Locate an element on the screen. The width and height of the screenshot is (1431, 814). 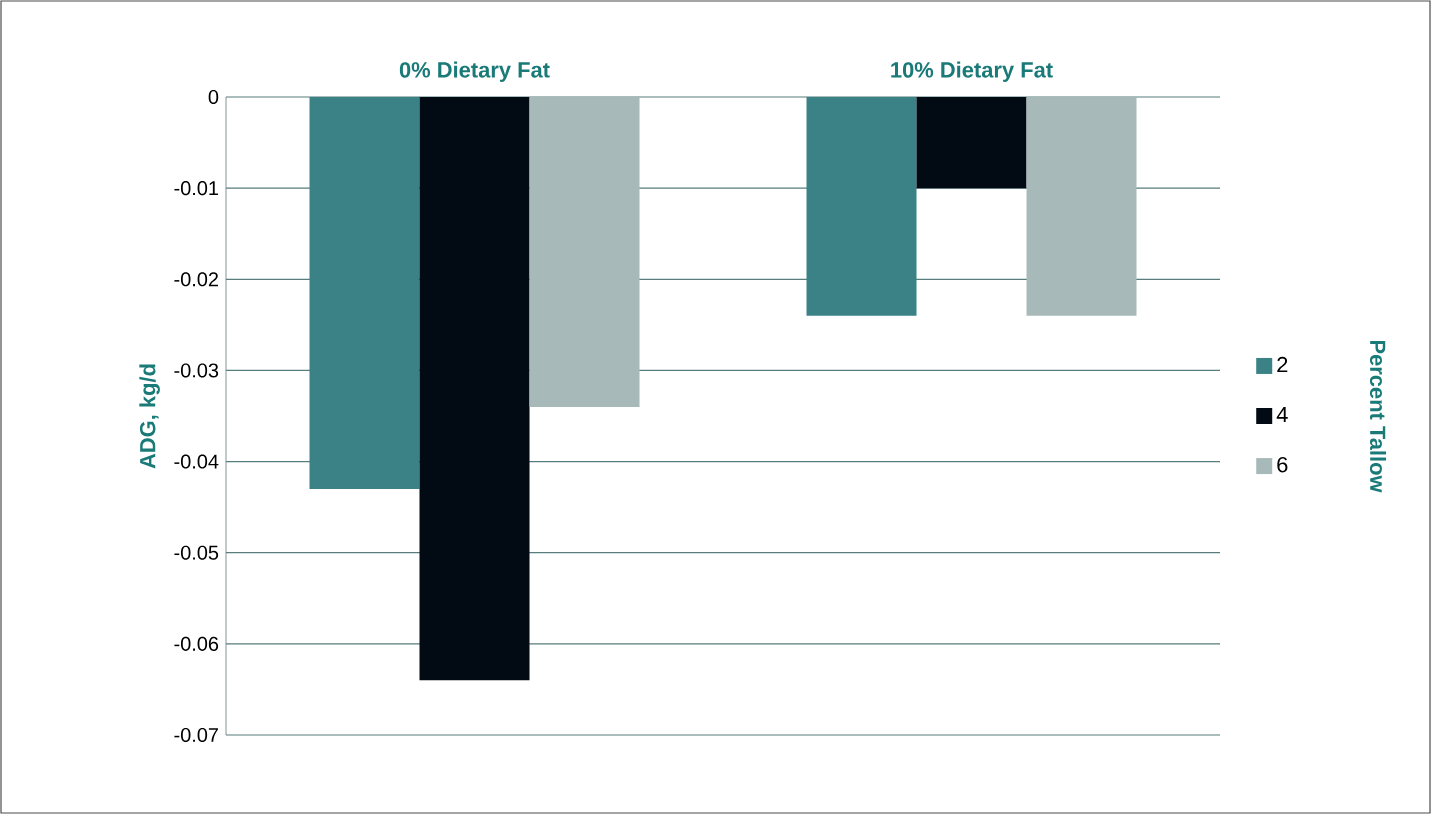
x-tick-label: 0% Dietary Fat is located at coordinates (474, 71).